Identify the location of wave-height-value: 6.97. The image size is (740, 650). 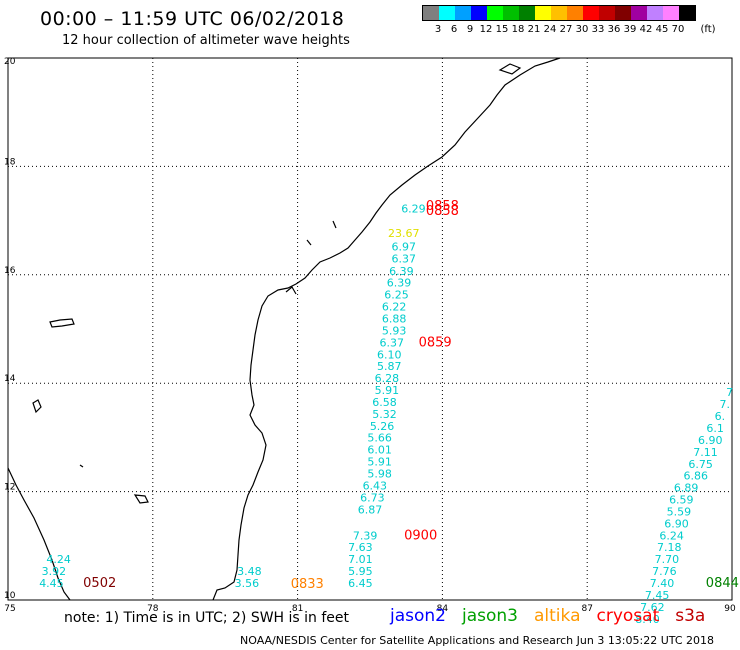
(404, 246).